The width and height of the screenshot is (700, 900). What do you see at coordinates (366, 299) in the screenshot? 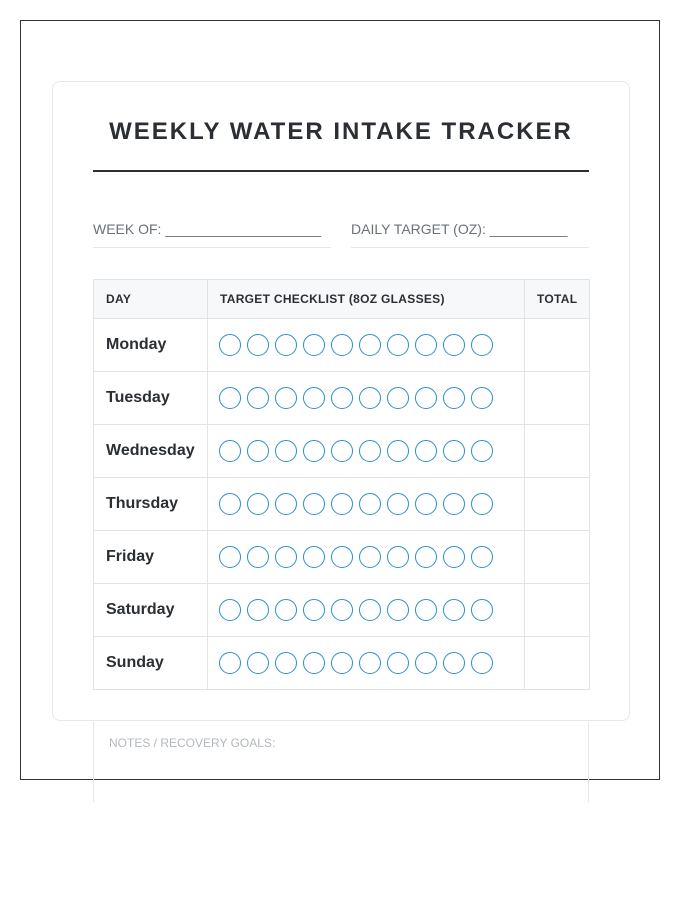
I see `header-target-checklist: TARGET CHECKLIST (8OZ GLASSES)` at bounding box center [366, 299].